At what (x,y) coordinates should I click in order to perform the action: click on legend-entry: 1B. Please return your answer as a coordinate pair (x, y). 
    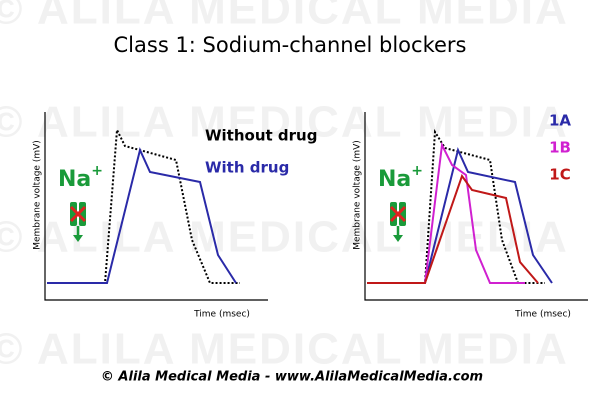
    Looking at the image, I should click on (560, 148).